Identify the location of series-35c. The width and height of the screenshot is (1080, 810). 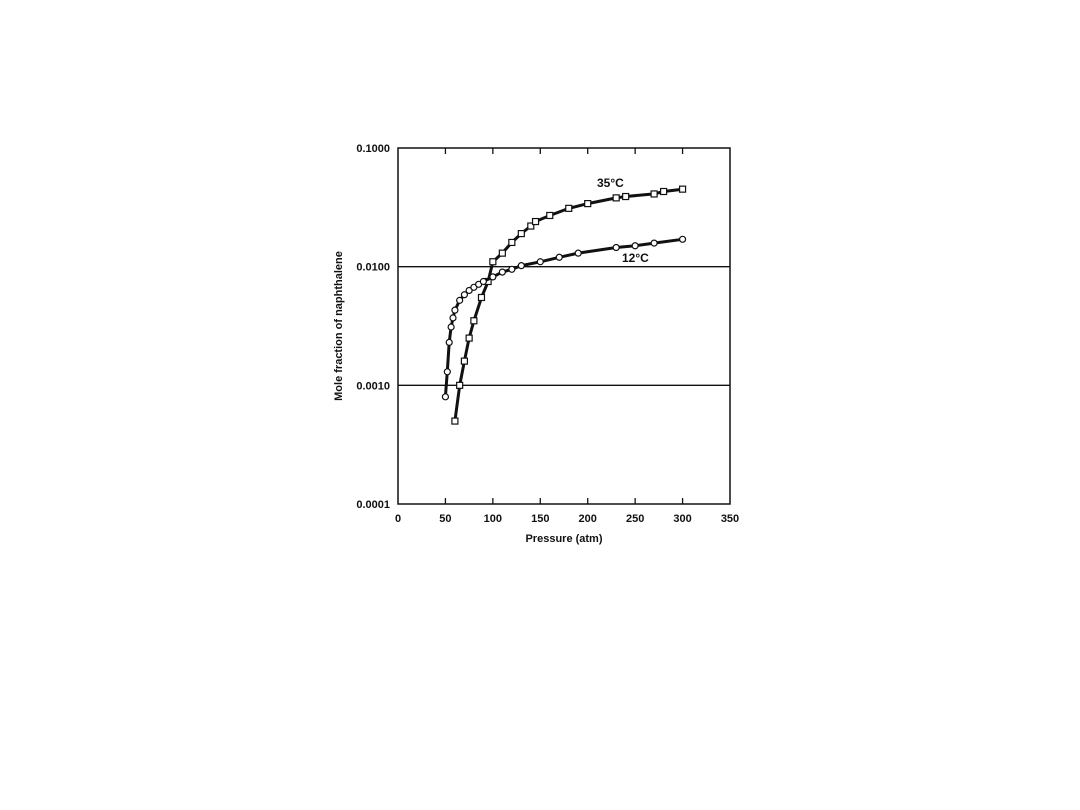
(569, 305).